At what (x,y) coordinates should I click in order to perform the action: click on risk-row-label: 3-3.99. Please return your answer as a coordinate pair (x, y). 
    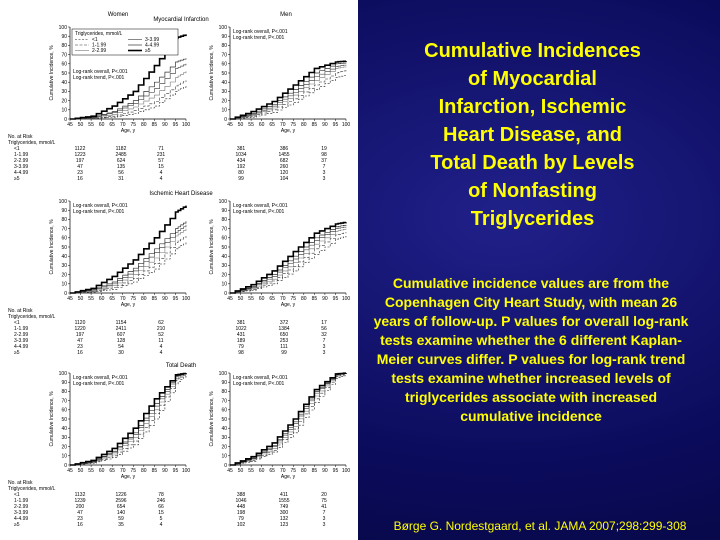
    Looking at the image, I should click on (21, 513).